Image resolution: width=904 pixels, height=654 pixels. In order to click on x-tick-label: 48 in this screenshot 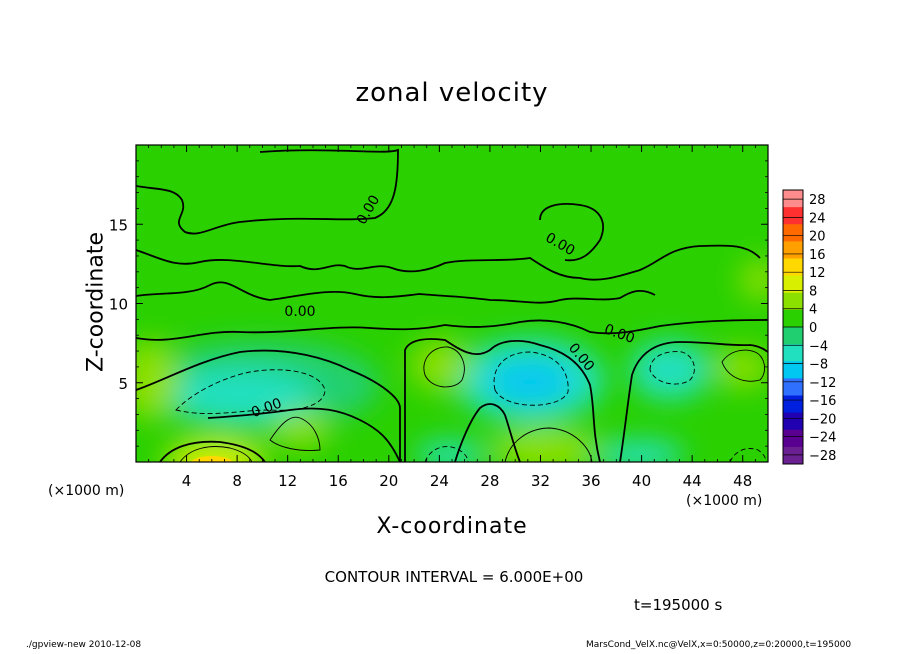, I will do `click(742, 481)`.